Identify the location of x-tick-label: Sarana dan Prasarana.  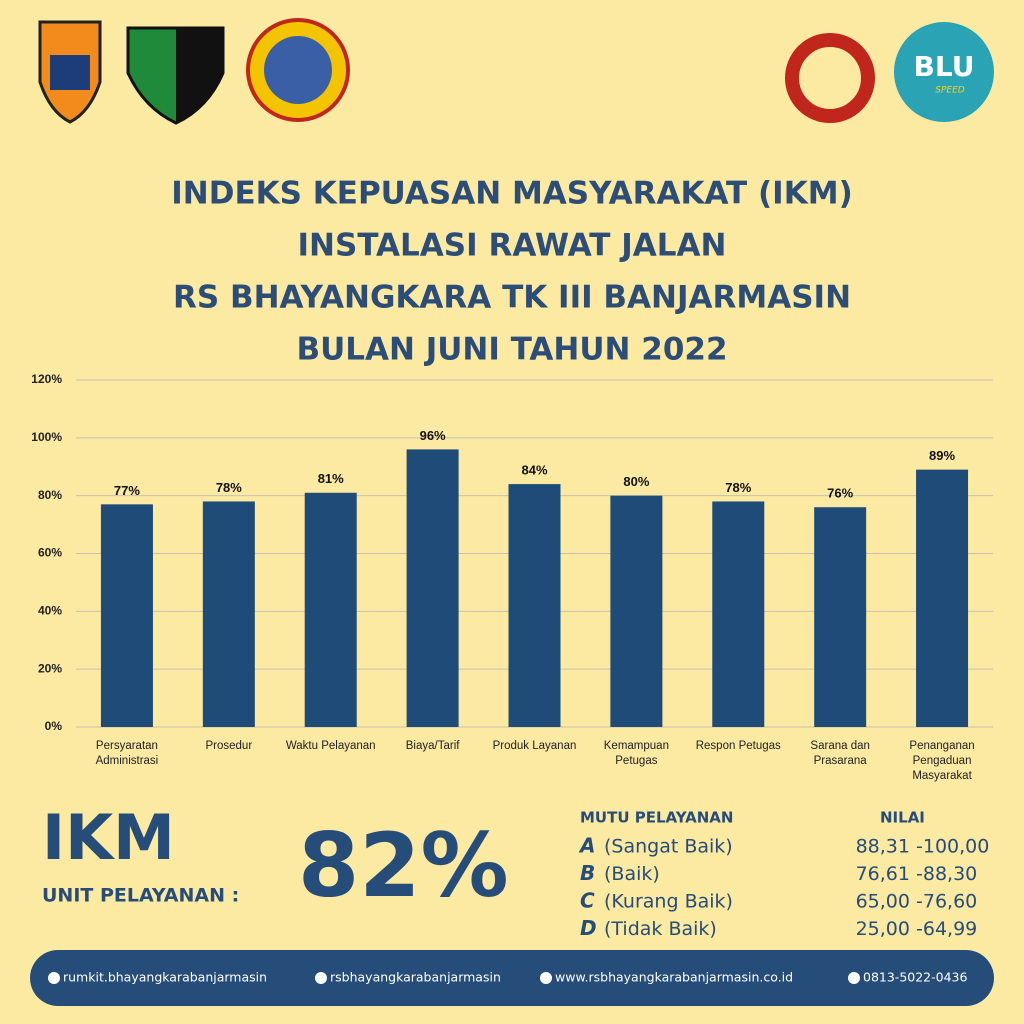
(840, 753).